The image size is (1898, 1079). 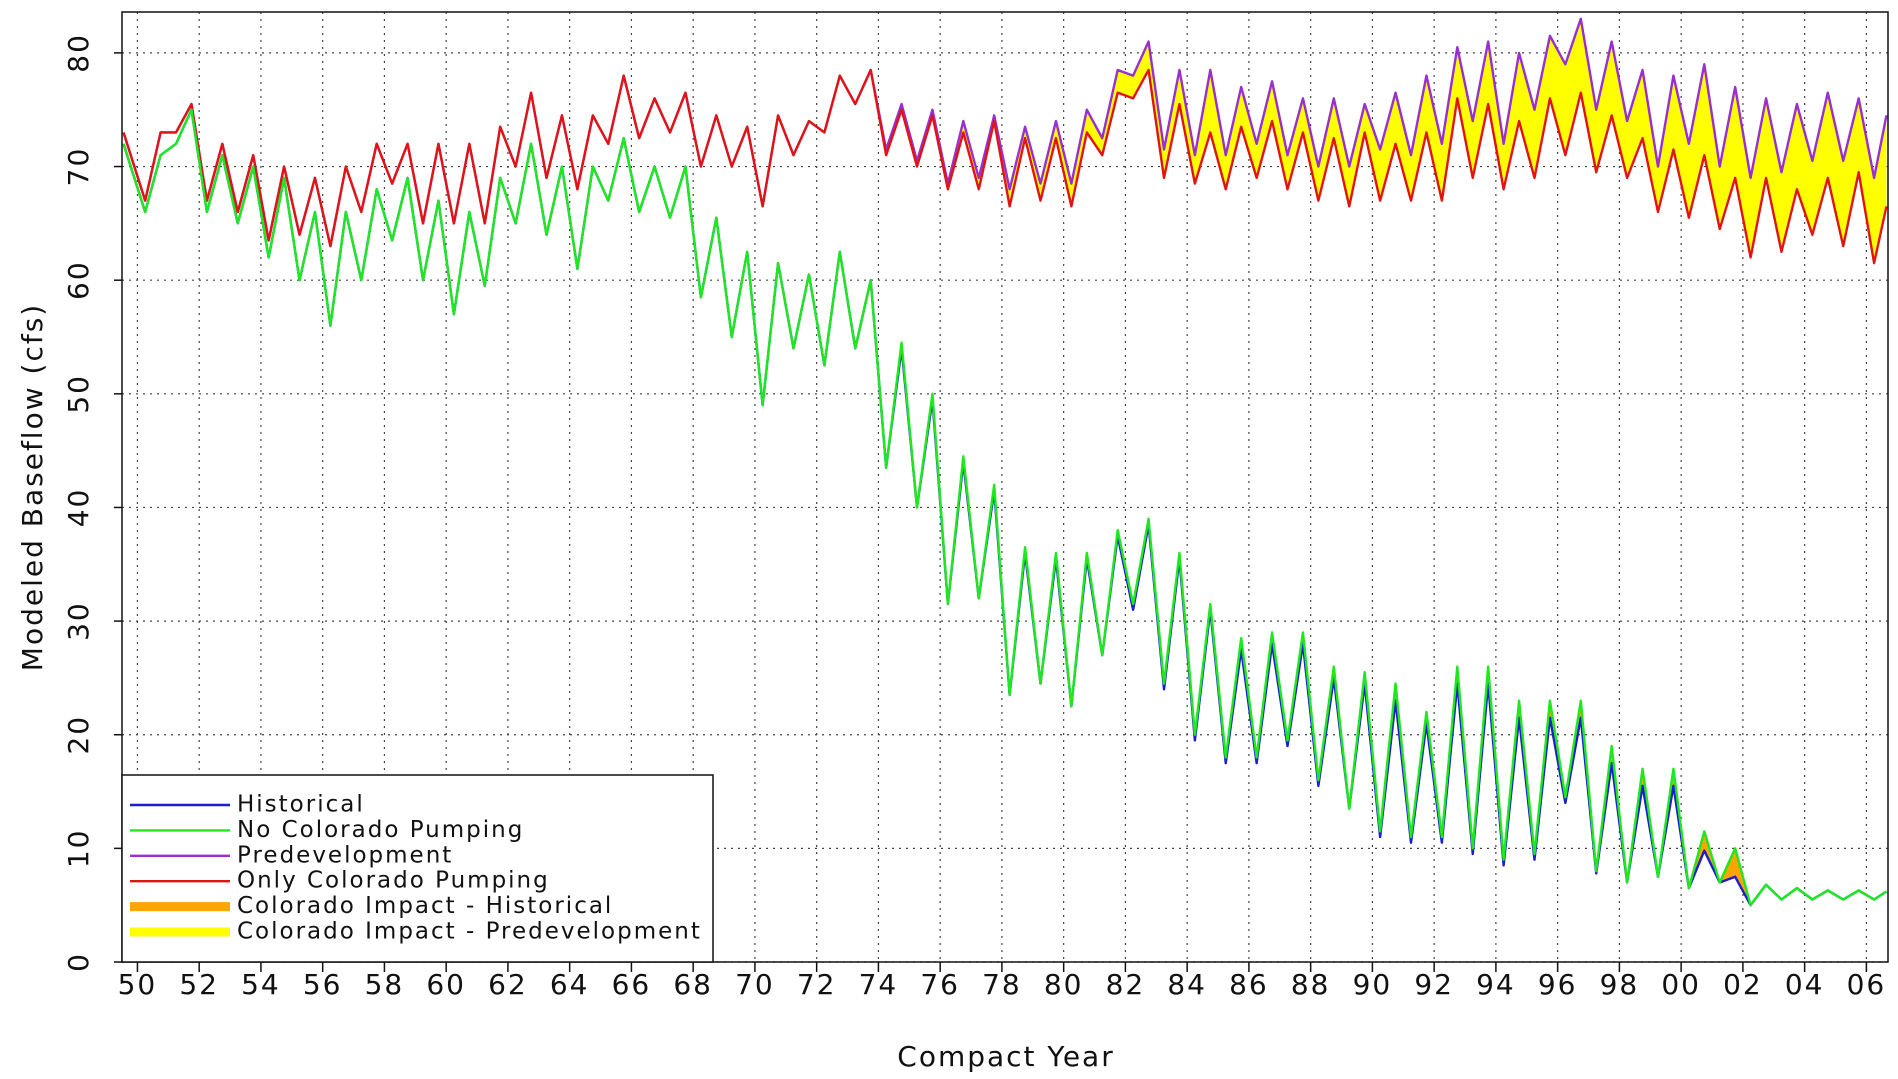 What do you see at coordinates (755, 984) in the screenshot?
I see `x-tick-label: 70` at bounding box center [755, 984].